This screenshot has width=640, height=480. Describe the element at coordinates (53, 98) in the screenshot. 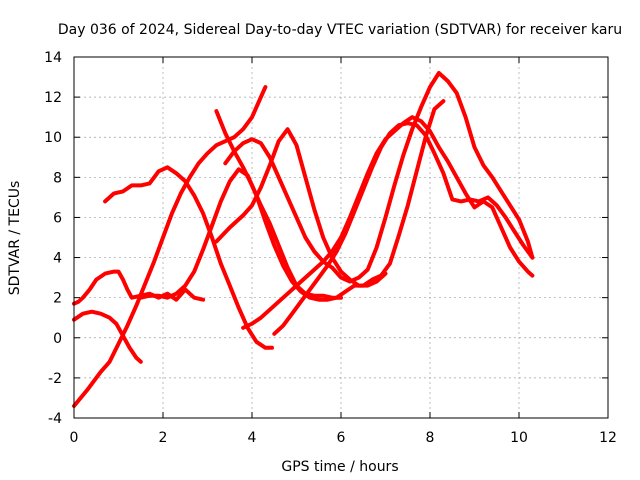

I see `y-tick-label: 12` at that location.